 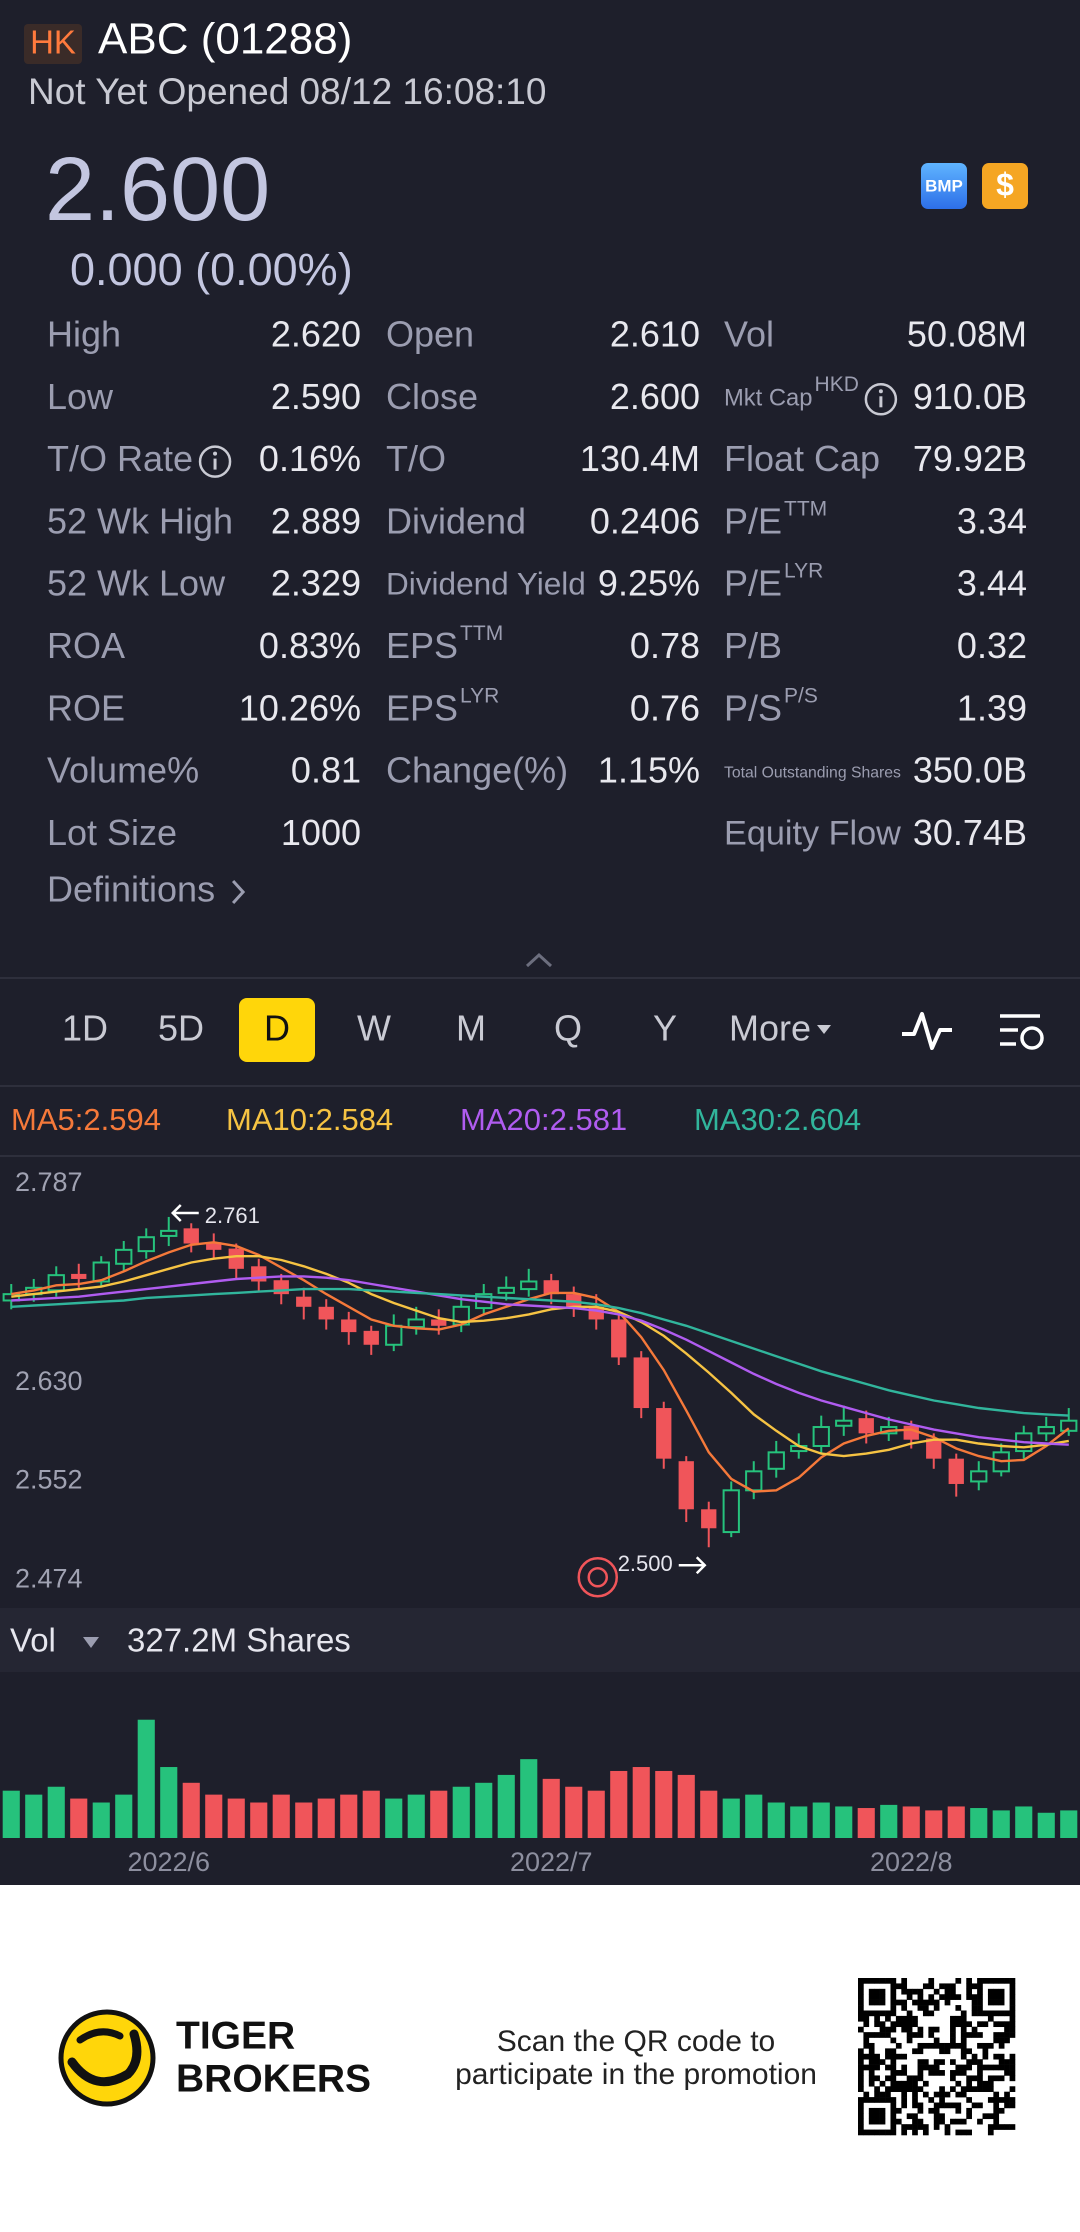 I want to click on timeframe-tab: 5D, so click(x=181, y=1028).